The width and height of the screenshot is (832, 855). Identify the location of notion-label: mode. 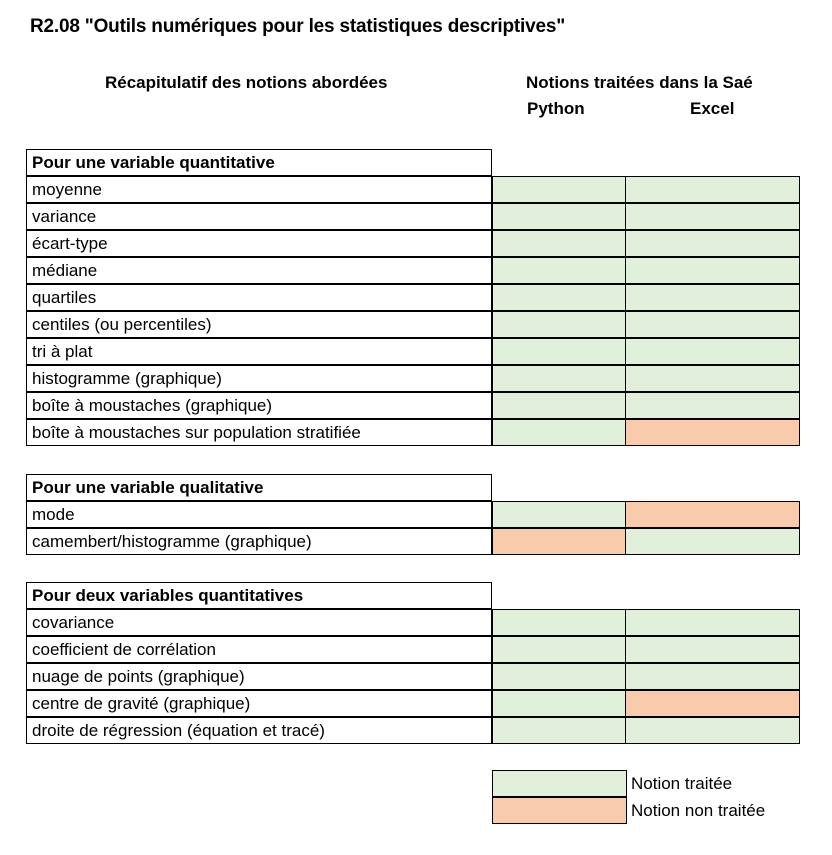
(259, 514).